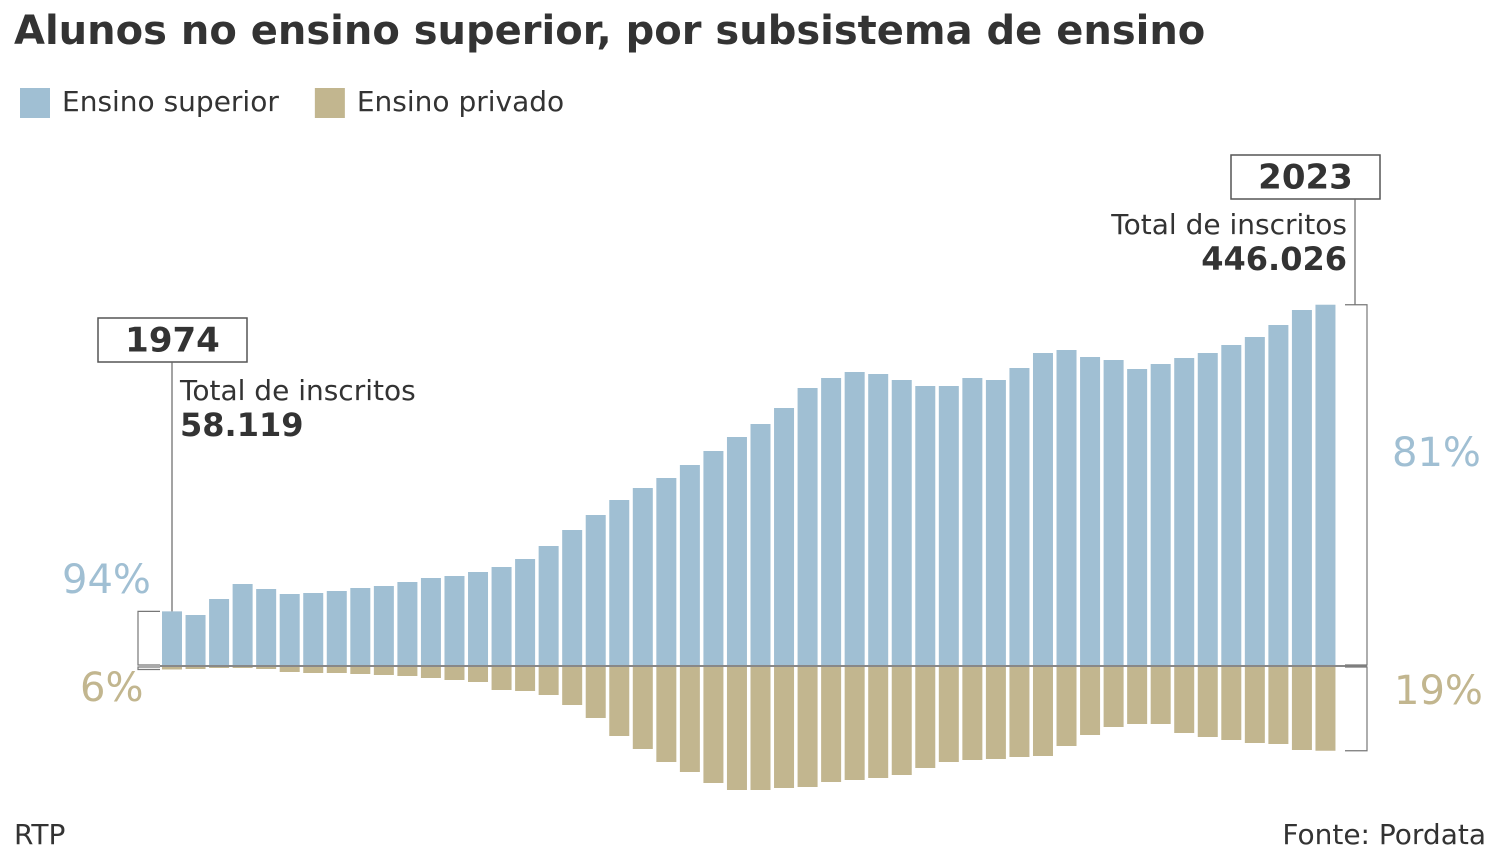 The image size is (1500, 864). I want to click on legend-label: Ensino superior, so click(170, 101).